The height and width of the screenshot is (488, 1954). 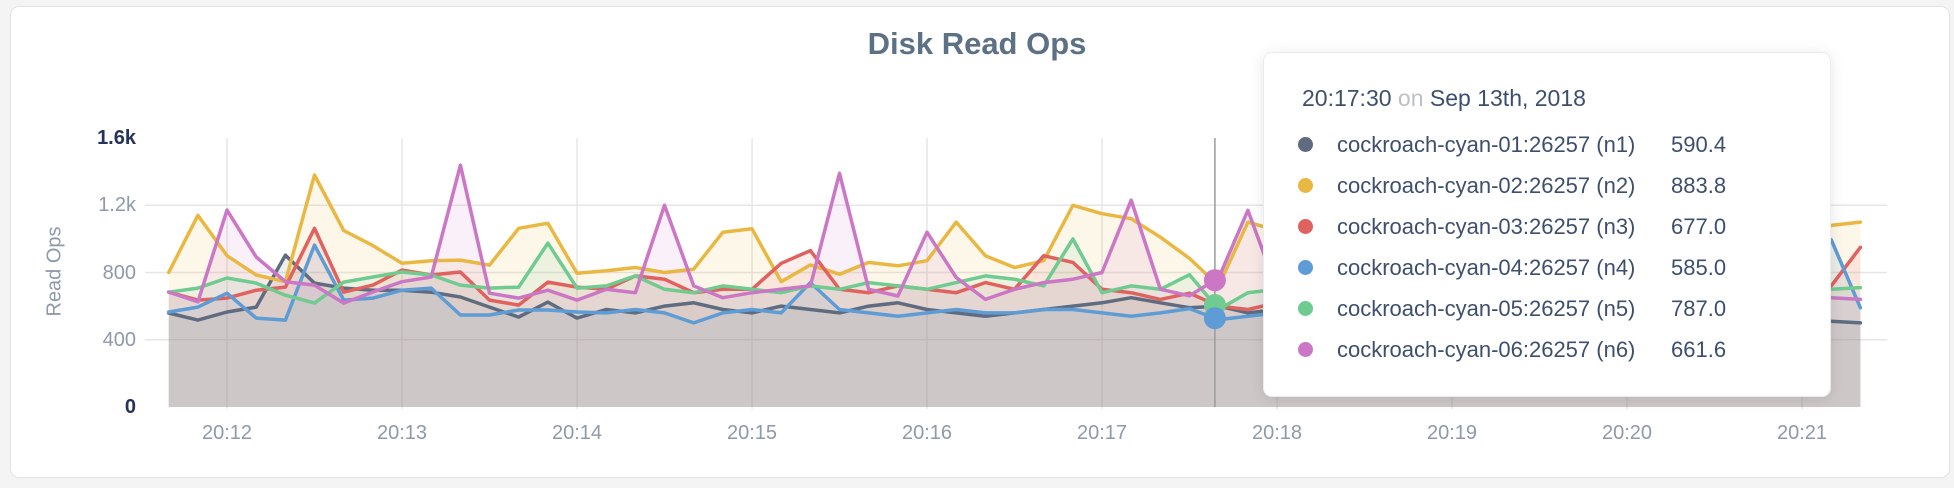 What do you see at coordinates (1699, 185) in the screenshot?
I see `series-value: 883.8` at bounding box center [1699, 185].